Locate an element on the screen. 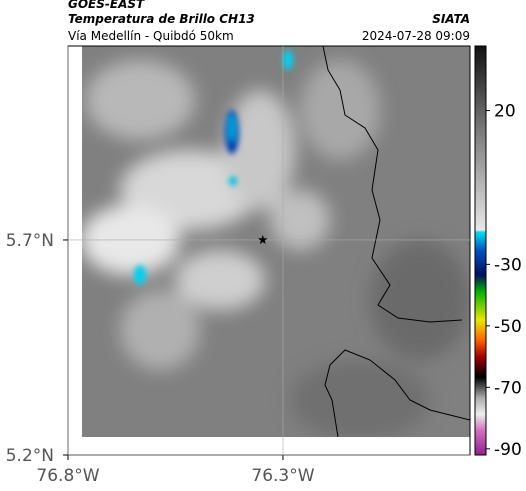 The width and height of the screenshot is (526, 491). colorbar-tick-label: 20 is located at coordinates (505, 112).